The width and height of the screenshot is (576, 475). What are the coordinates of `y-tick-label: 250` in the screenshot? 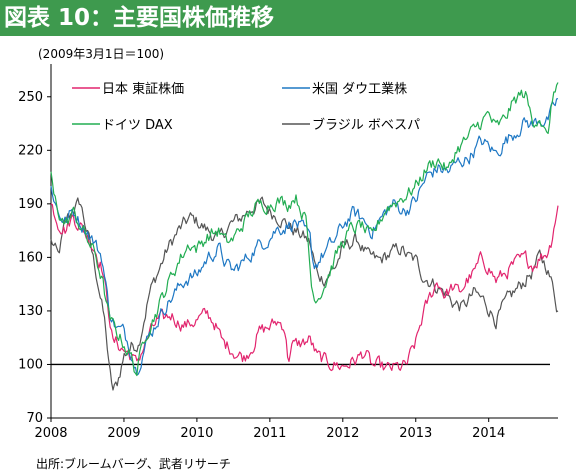 It's located at (30, 97).